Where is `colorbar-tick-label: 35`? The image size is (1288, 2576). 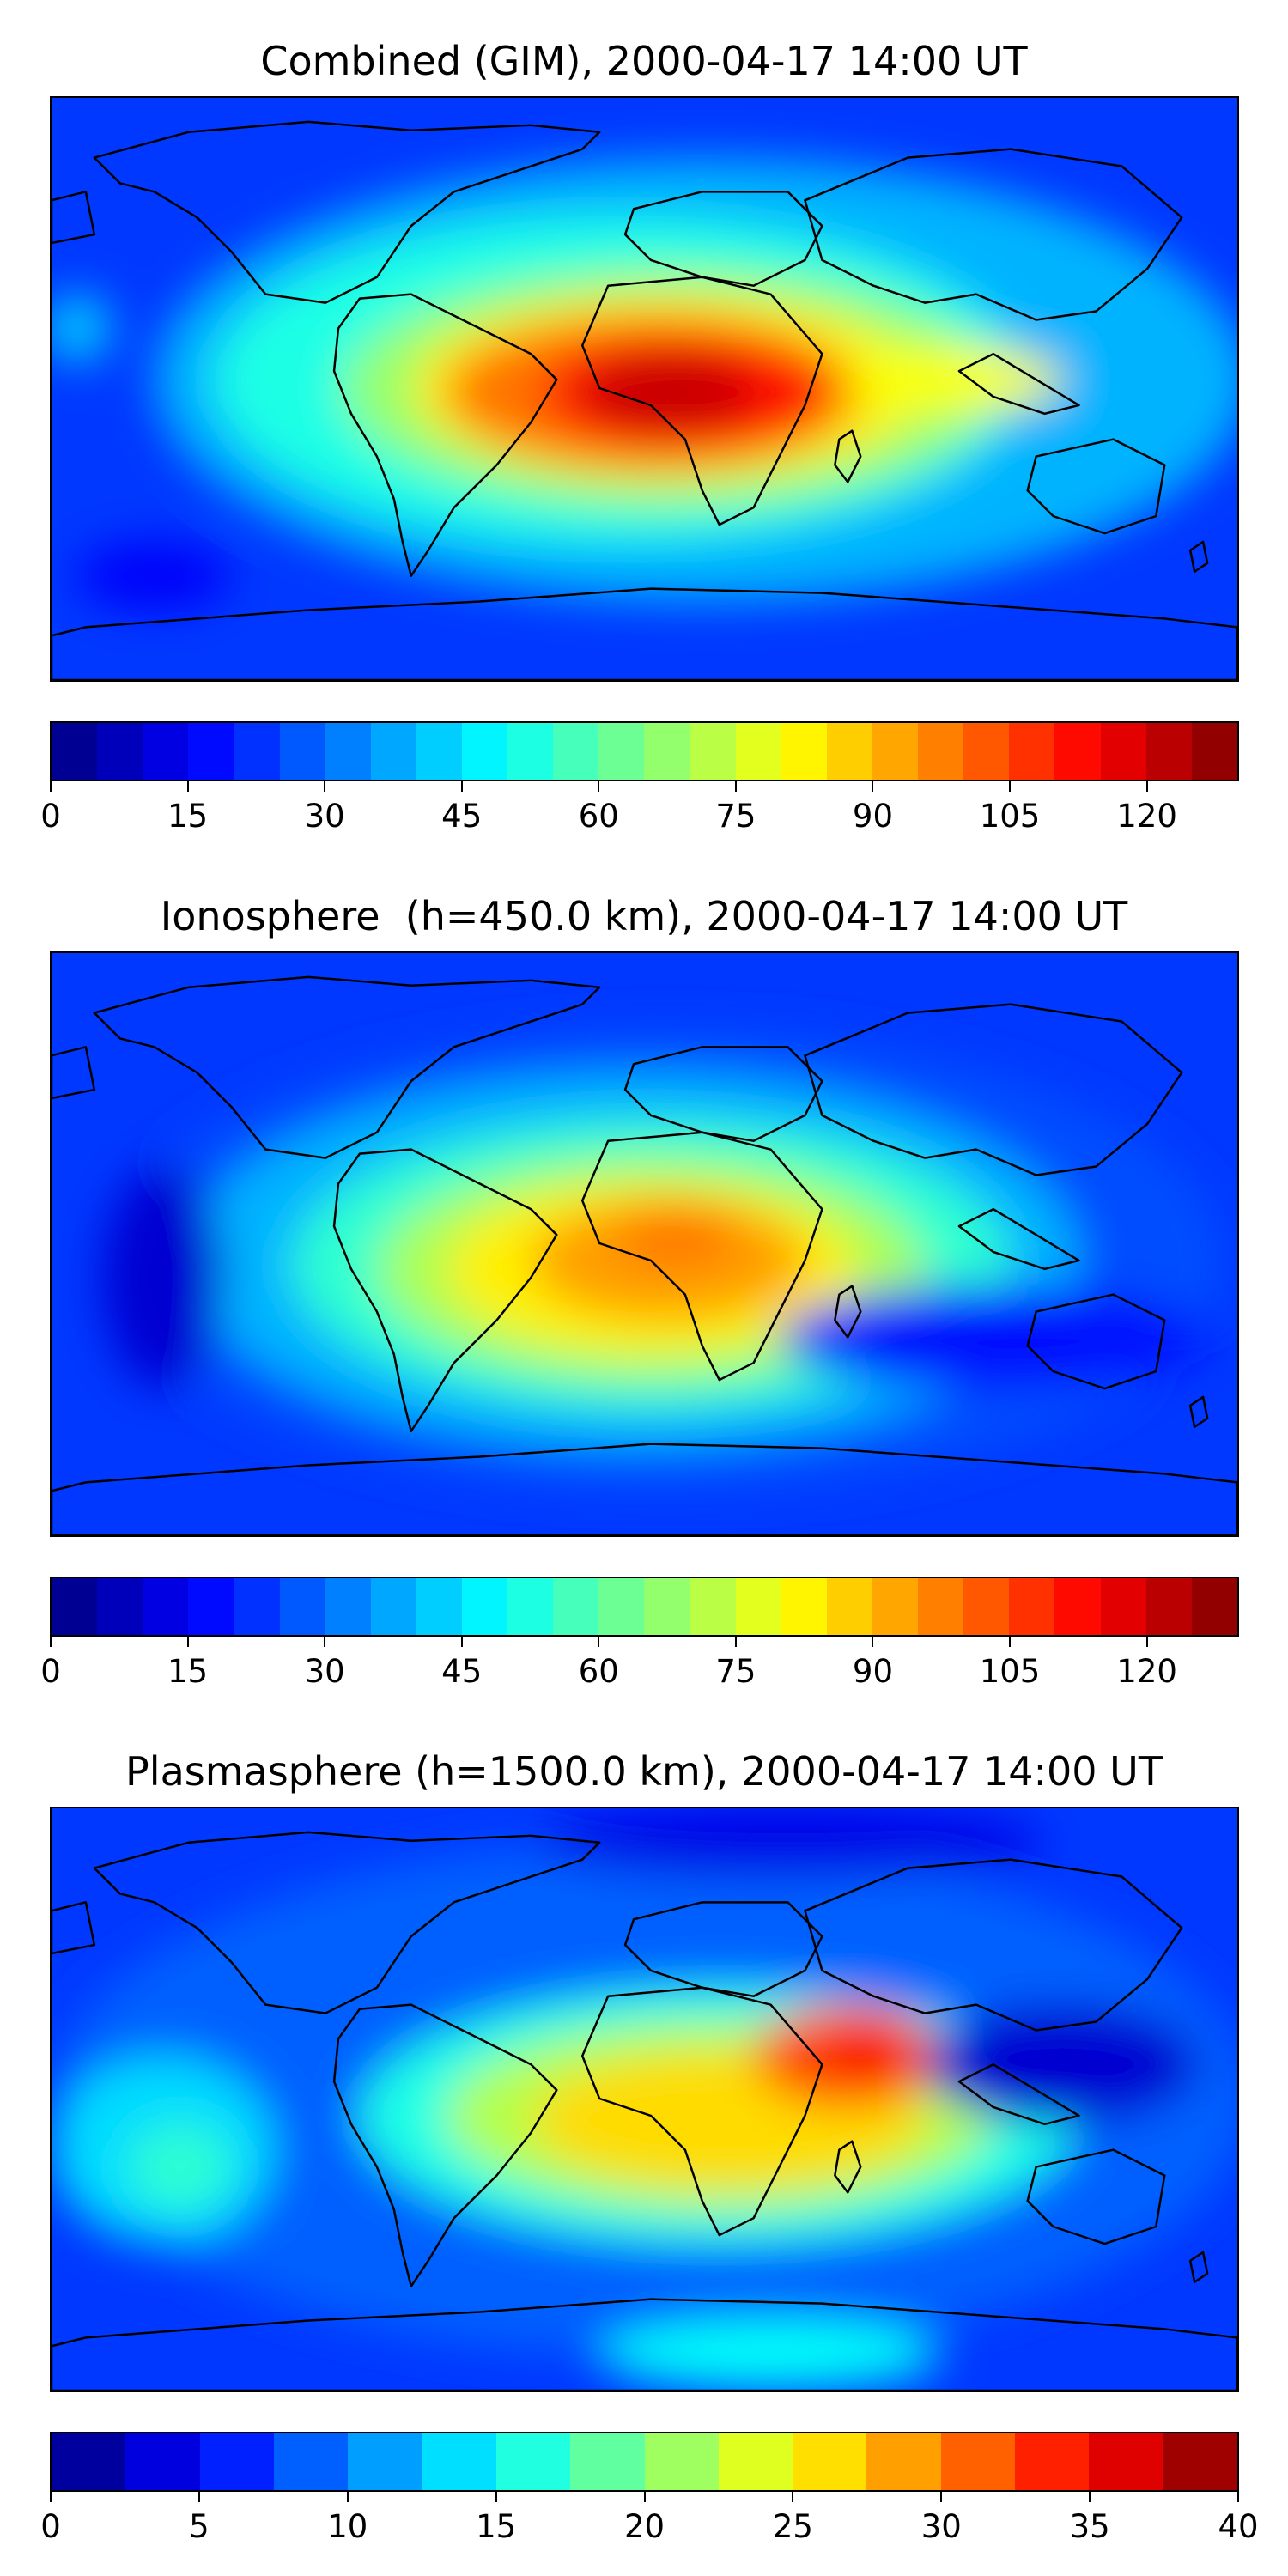
colorbar-tick-label: 35 is located at coordinates (1089, 2526).